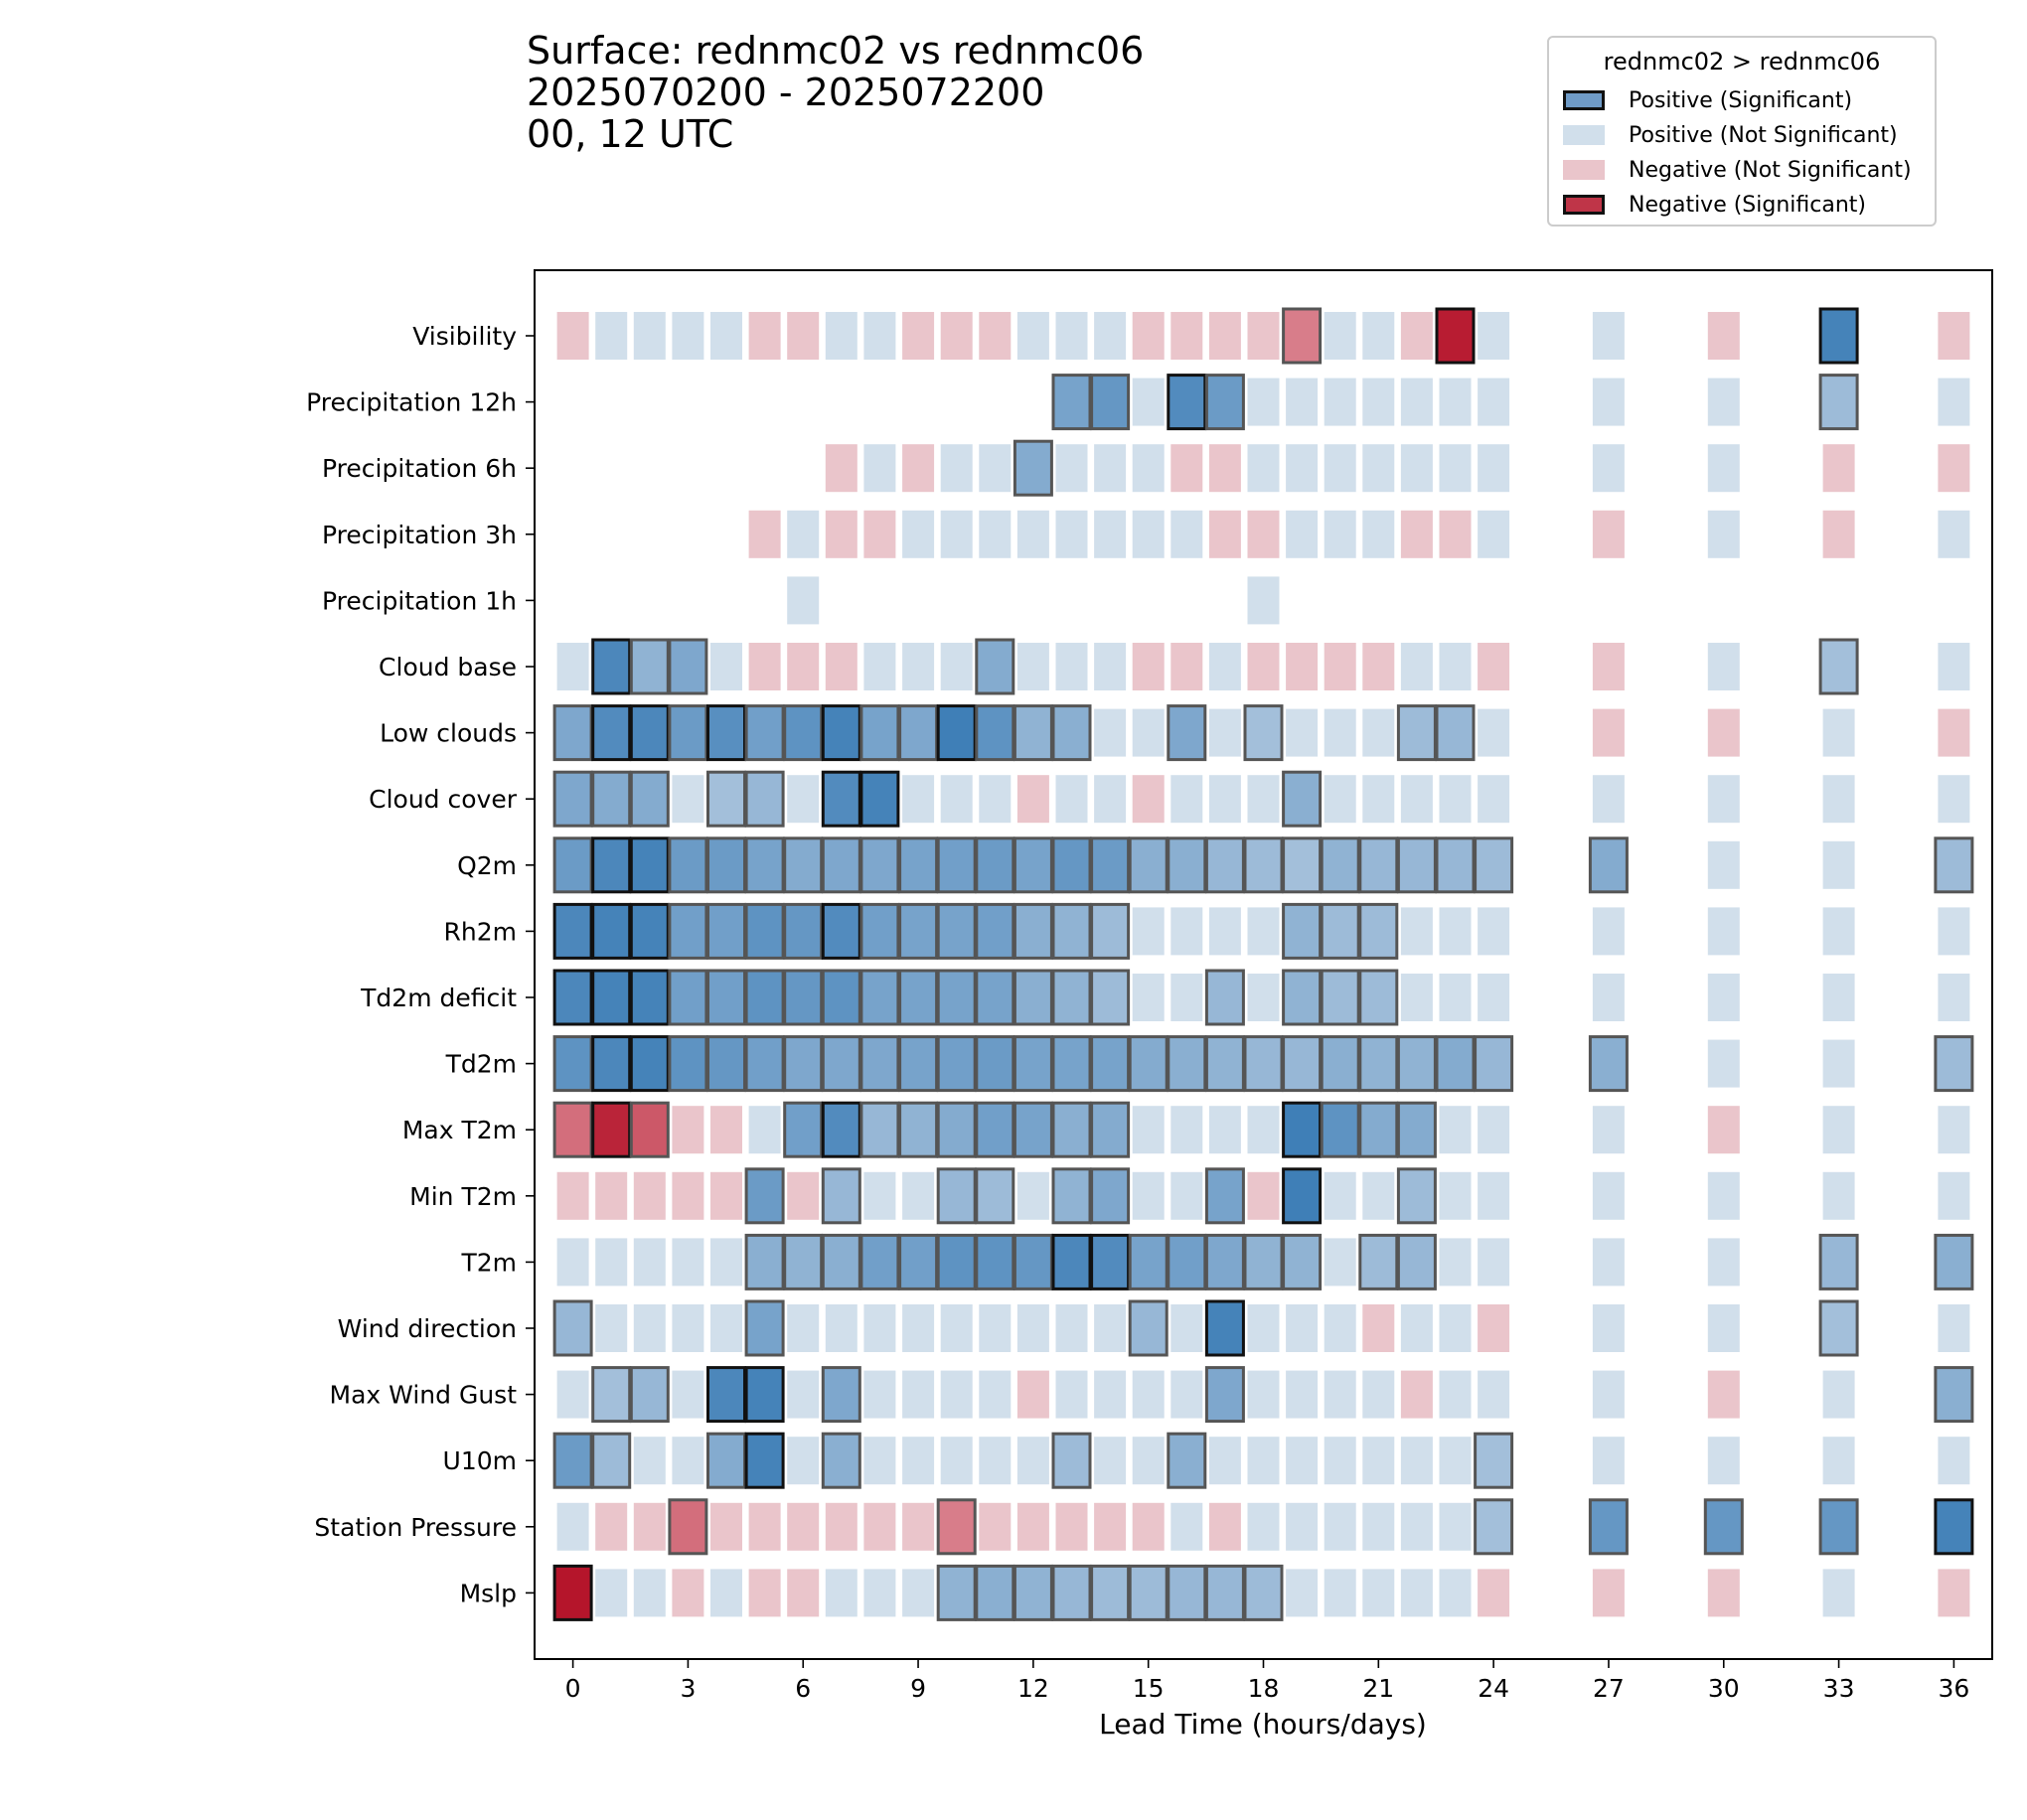 Image resolution: width=2027 pixels, height=1820 pixels. I want to click on x-tick-label: 0, so click(573, 1688).